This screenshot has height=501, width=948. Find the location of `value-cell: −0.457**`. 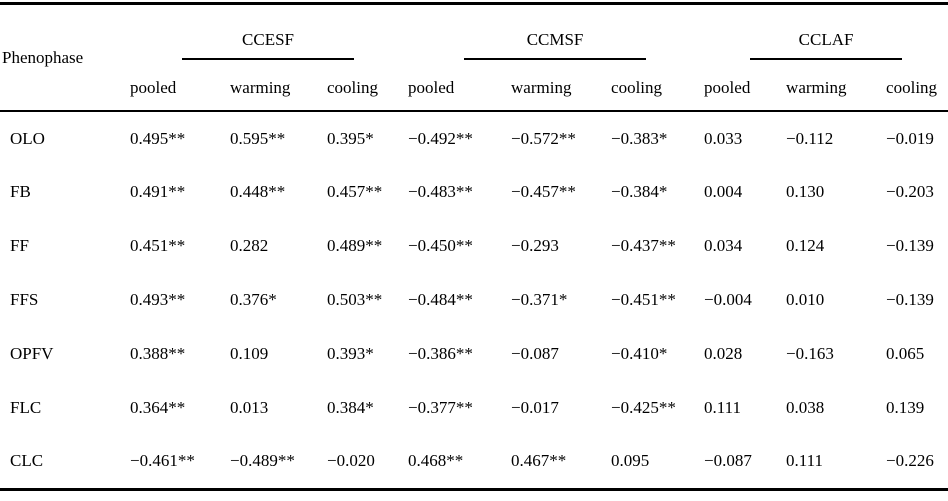

value-cell: −0.457** is located at coordinates (543, 191).